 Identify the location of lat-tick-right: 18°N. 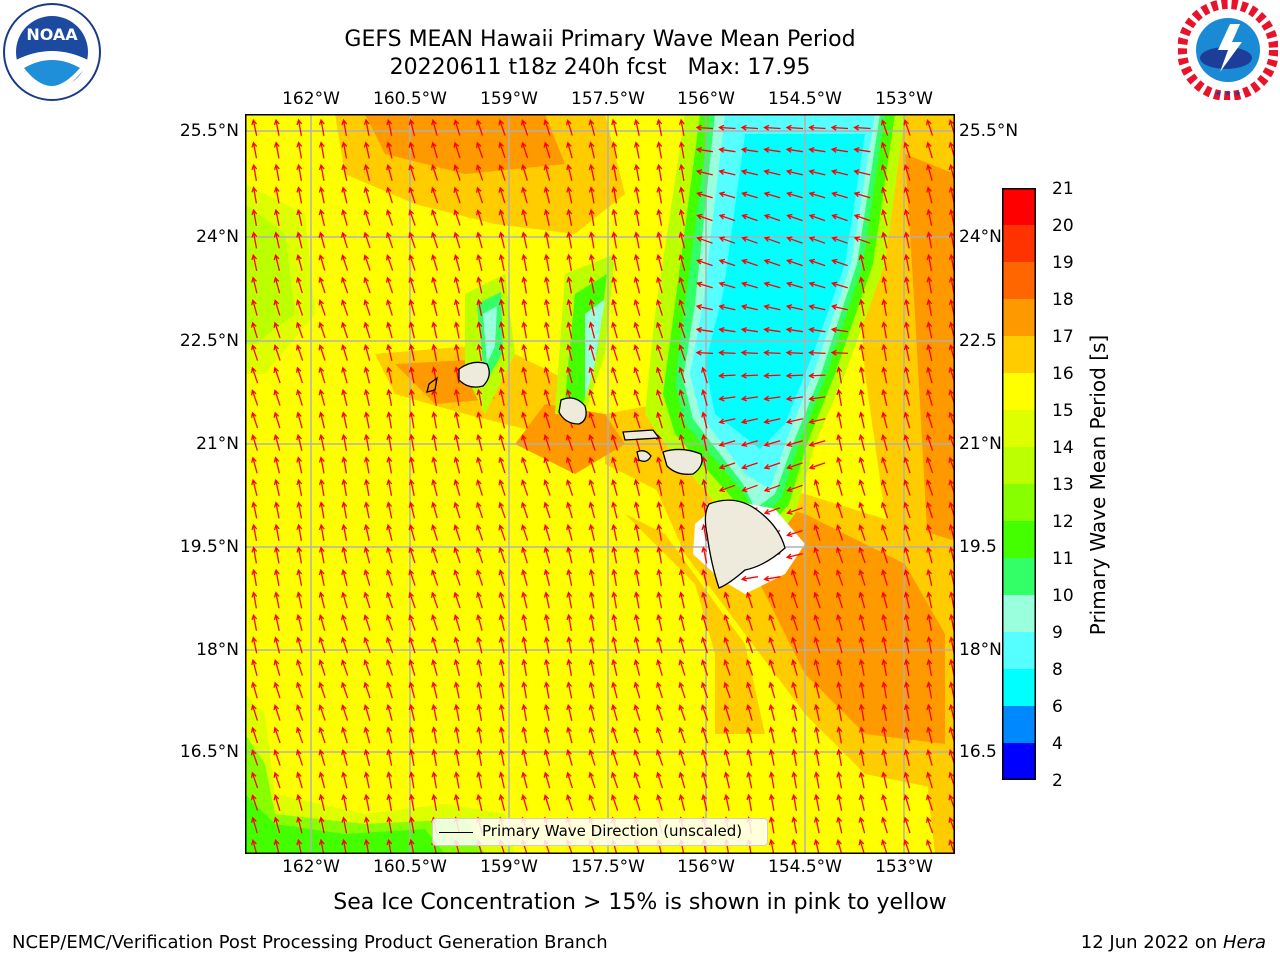
(980, 650).